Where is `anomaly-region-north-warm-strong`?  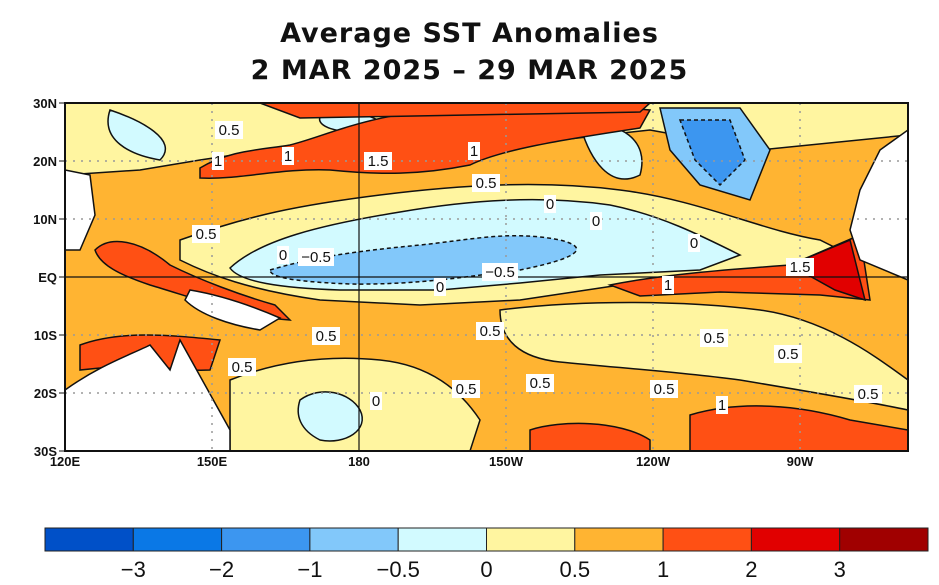
anomaly-region-north-warm-strong is located at coordinates (425, 142).